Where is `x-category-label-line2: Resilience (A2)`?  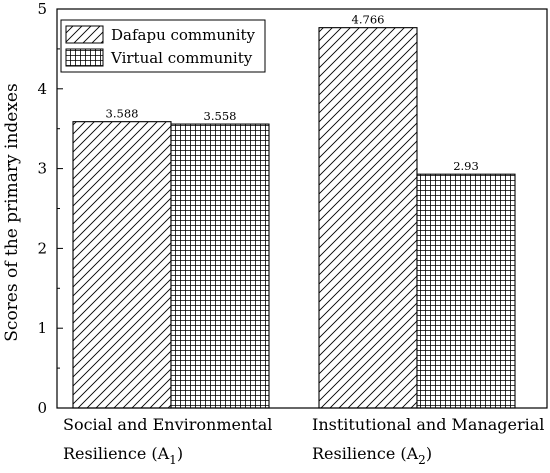 x-category-label-line2: Resilience (A2) is located at coordinates (372, 455).